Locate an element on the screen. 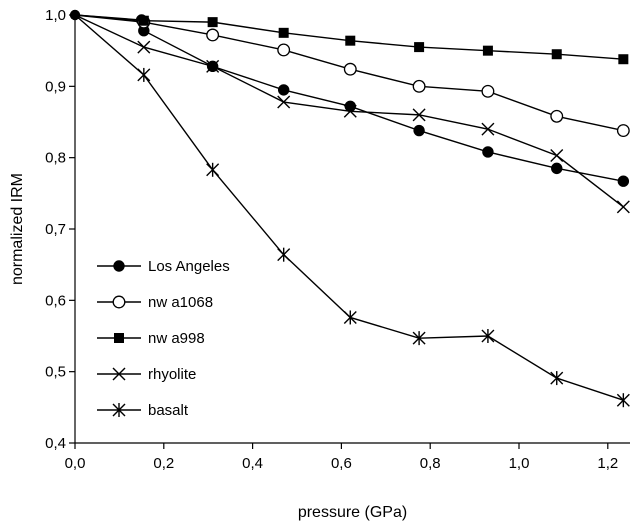  series-nw-a998 is located at coordinates (351, 39).